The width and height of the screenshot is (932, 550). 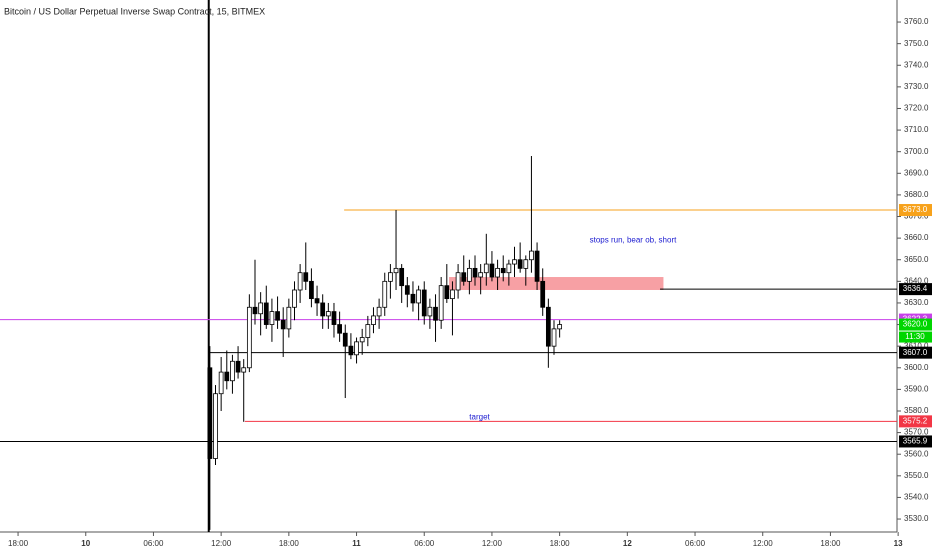 I want to click on x-tick-label: 12, so click(x=627, y=543).